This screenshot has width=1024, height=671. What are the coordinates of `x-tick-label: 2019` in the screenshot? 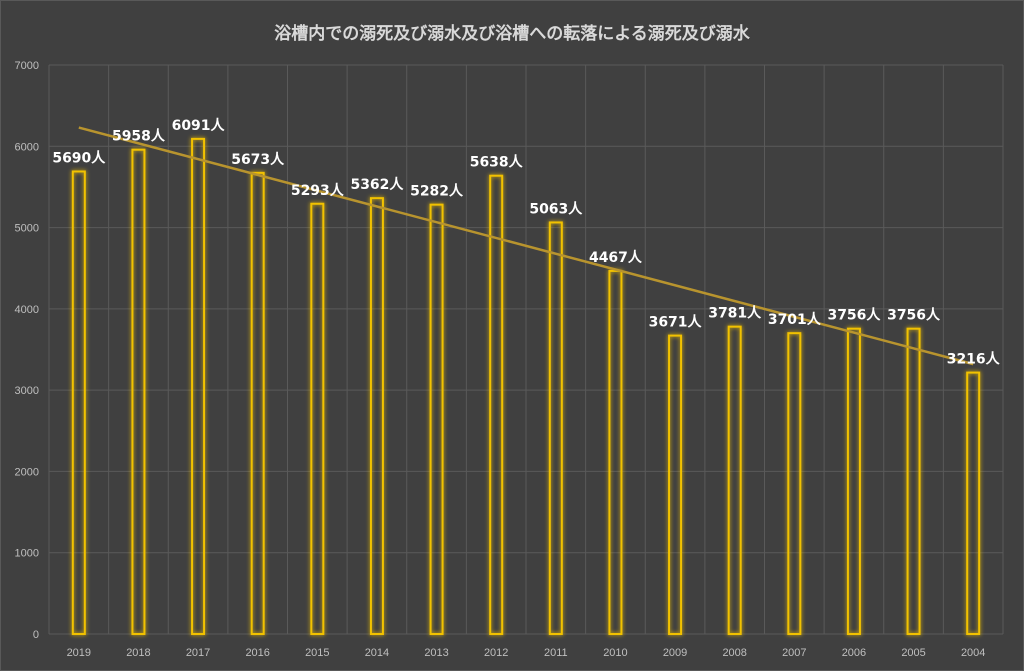 It's located at (79, 653).